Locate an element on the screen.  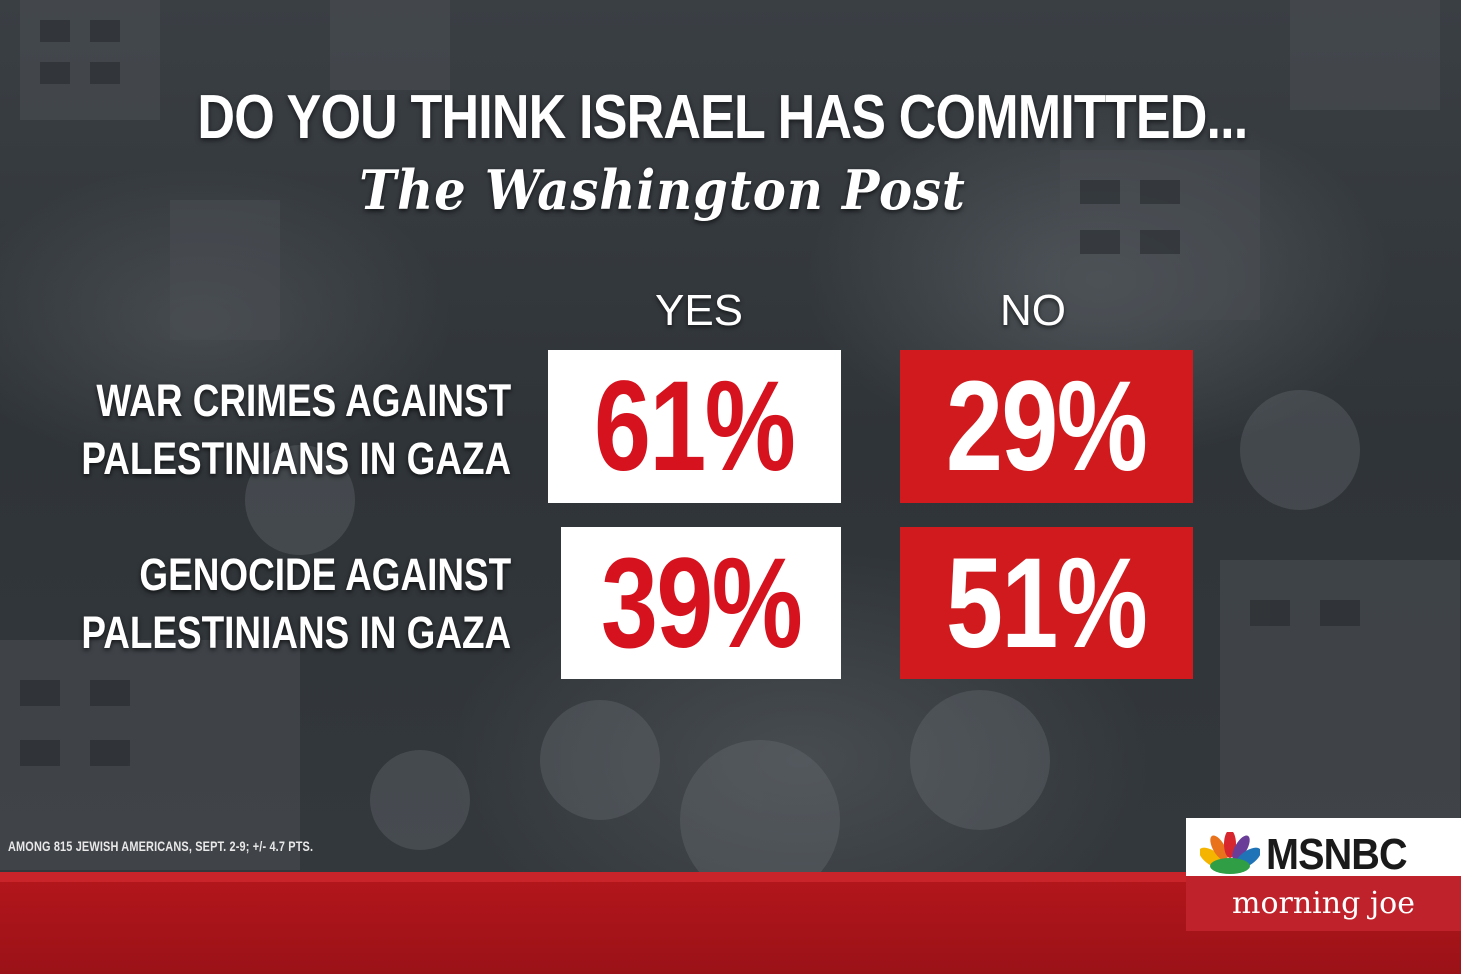
bar-stripe is located at coordinates (730, 877).